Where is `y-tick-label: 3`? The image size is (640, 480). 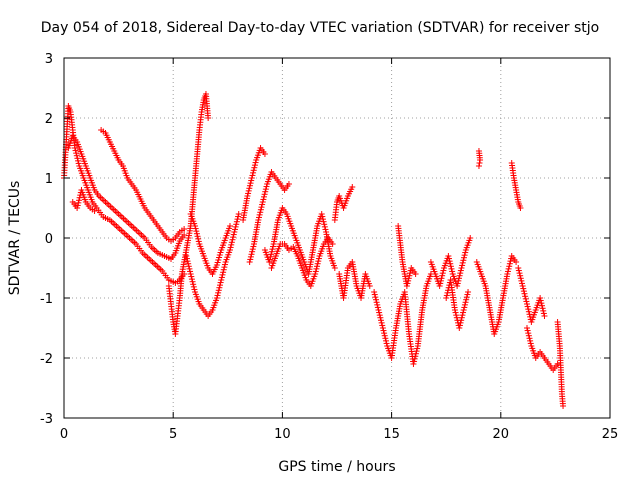
y-tick-label: 3 is located at coordinates (49, 59).